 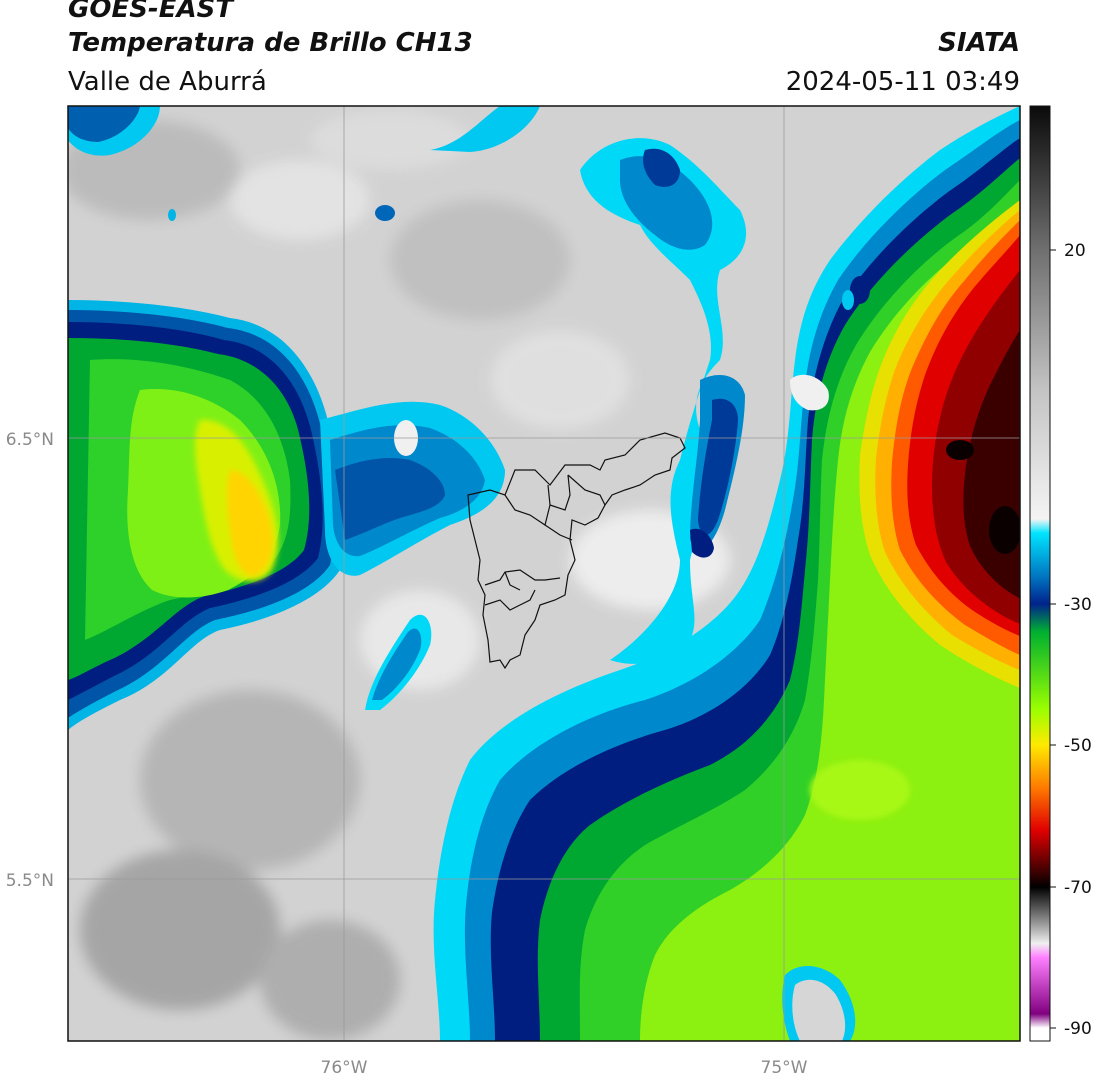 What do you see at coordinates (1078, 888) in the screenshot?
I see `colorbar-tick-label: -70` at bounding box center [1078, 888].